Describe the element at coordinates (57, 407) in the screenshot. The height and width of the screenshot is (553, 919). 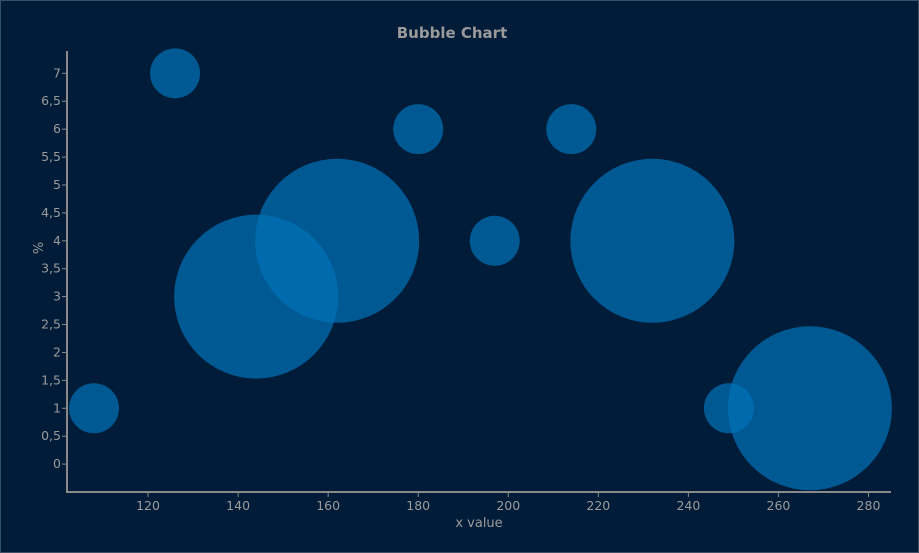
I see `y-tick-label: 1` at that location.